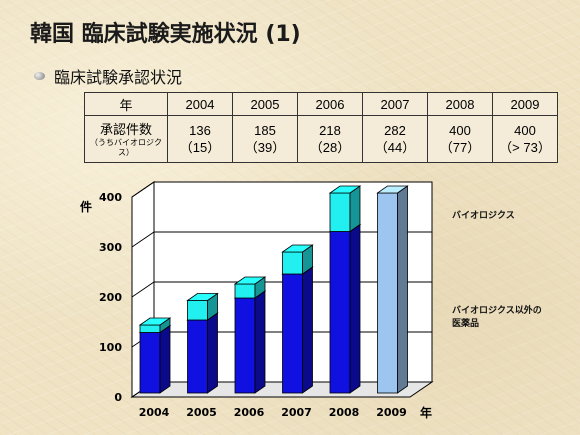 The image size is (580, 435). What do you see at coordinates (460, 139) in the screenshot?
I see `table-cell: 400 （77）` at bounding box center [460, 139].